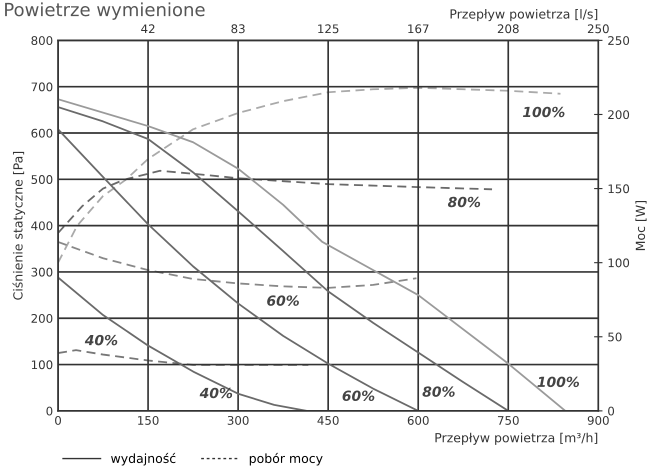  What do you see at coordinates (148, 420) in the screenshot?
I see `x-tick-label: 150` at bounding box center [148, 420].